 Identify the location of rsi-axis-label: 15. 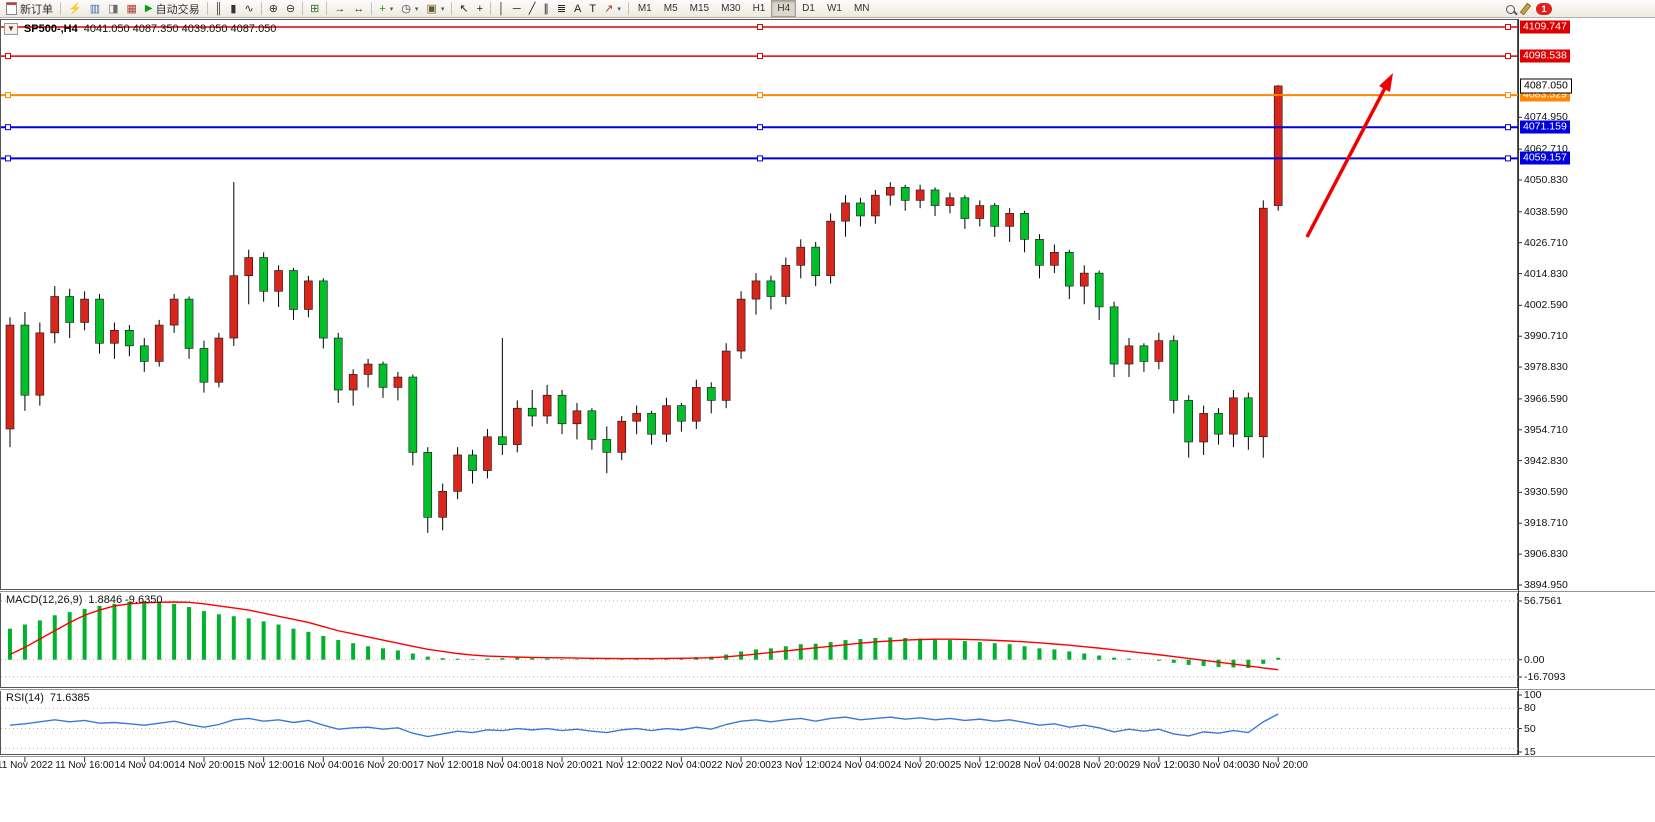
(1530, 752).